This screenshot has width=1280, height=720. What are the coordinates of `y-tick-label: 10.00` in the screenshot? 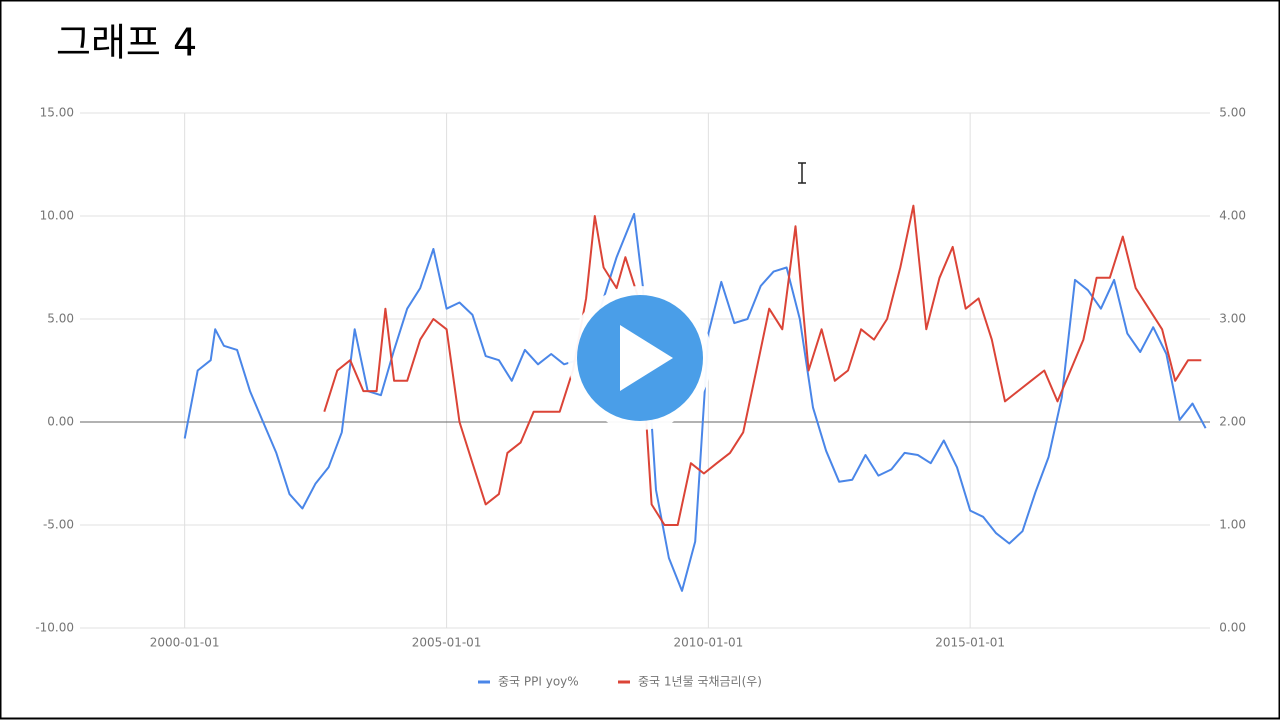 It's located at (57, 216).